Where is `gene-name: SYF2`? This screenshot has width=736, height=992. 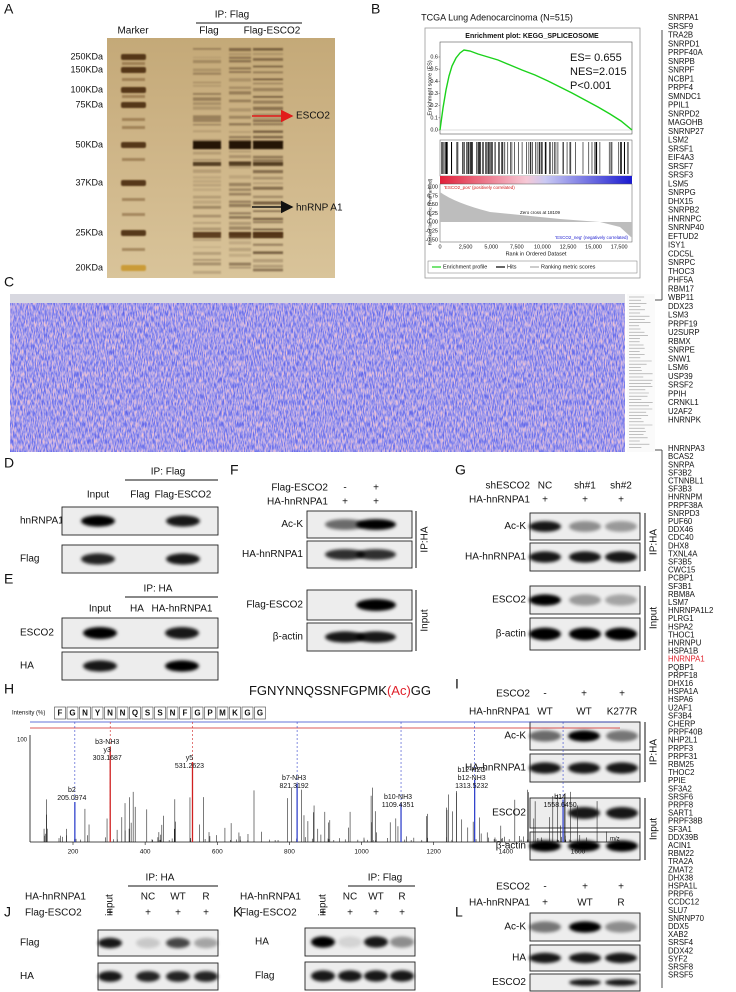 gene-name: SYF2 is located at coordinates (678, 958).